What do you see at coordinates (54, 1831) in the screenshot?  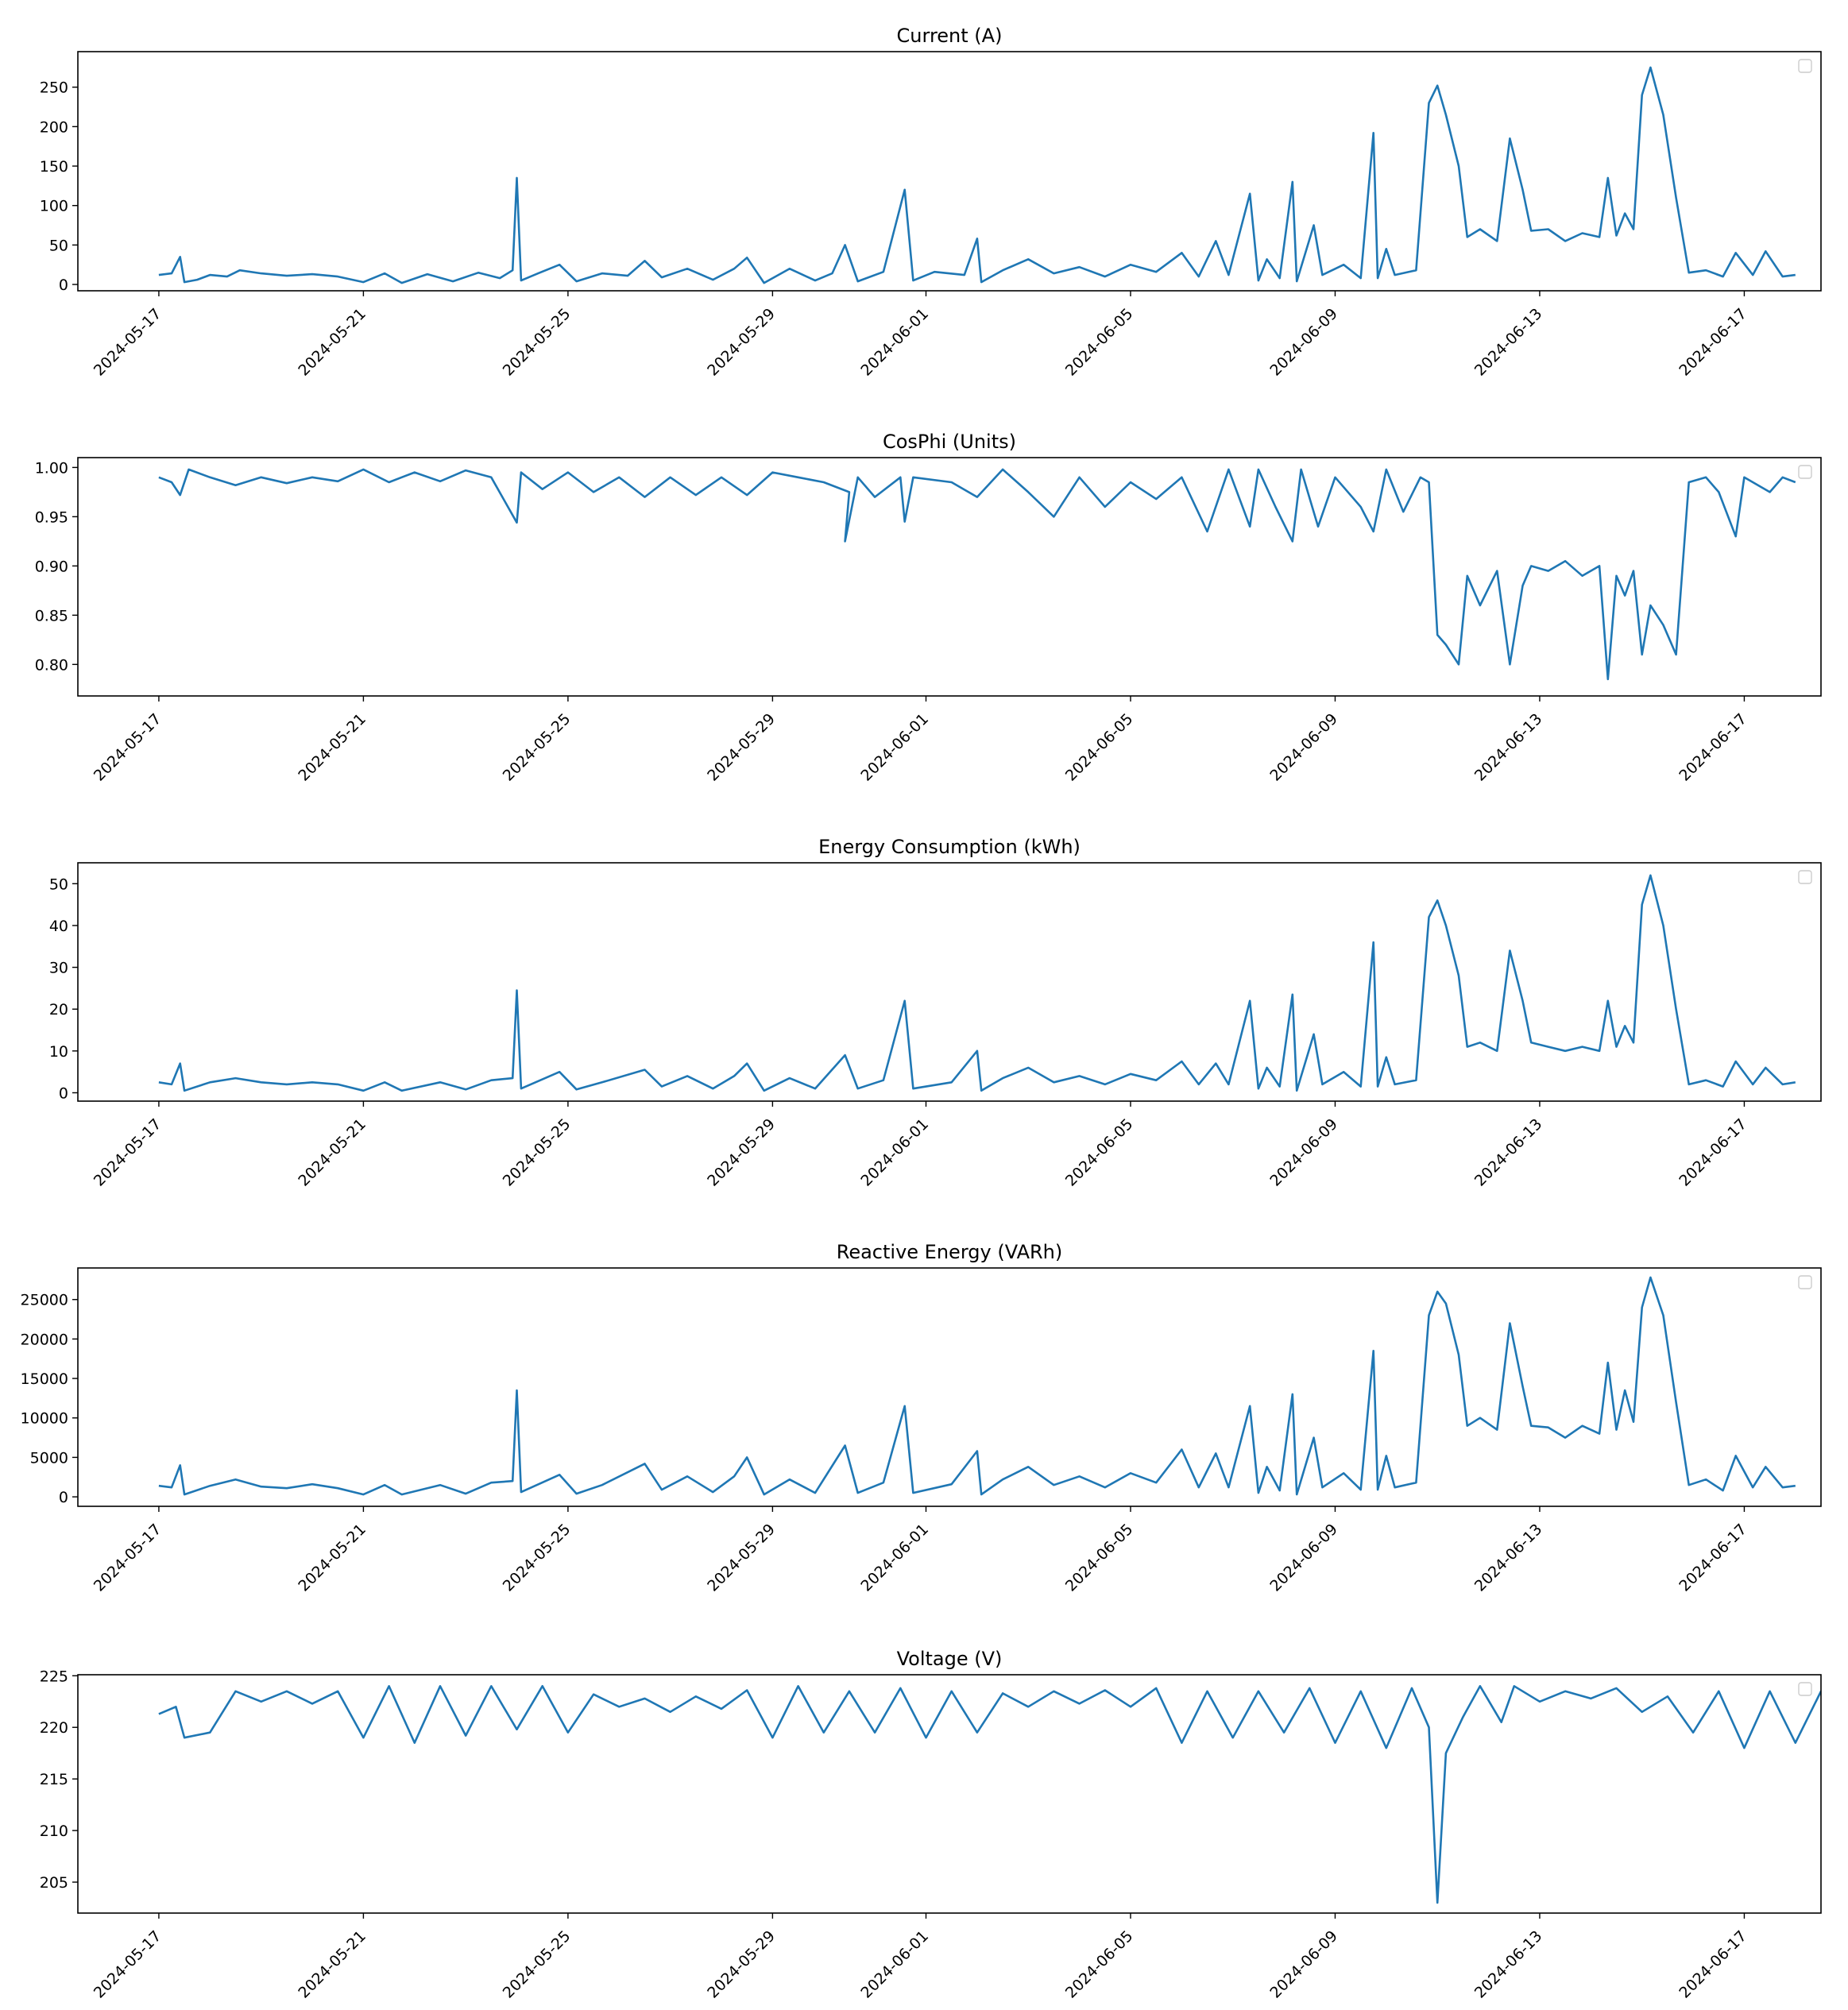 I see `voltage-ytick-label: 210` at bounding box center [54, 1831].